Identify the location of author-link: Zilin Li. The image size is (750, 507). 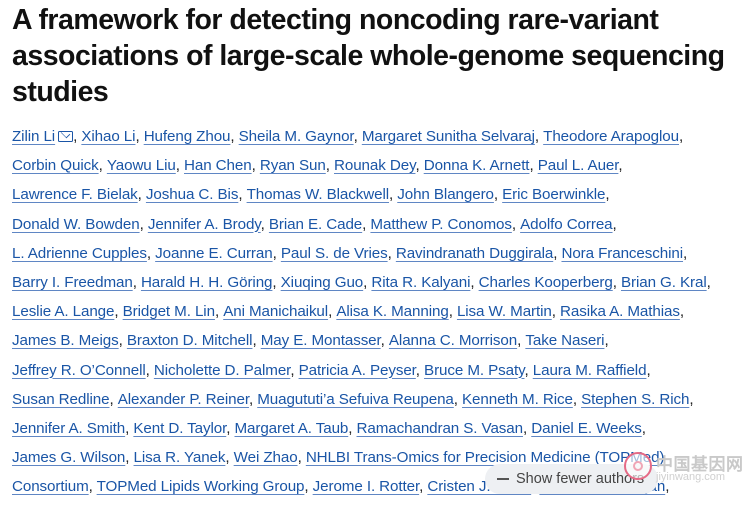
(34, 136).